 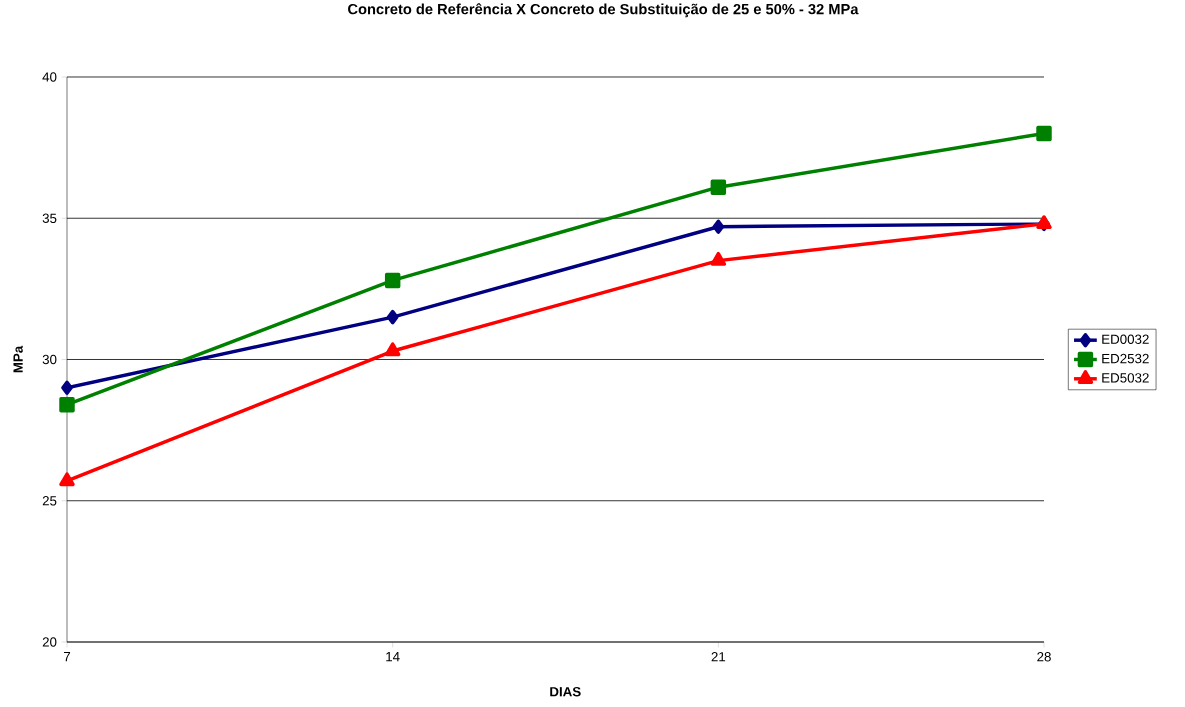 What do you see at coordinates (1044, 657) in the screenshot?
I see `x-tick-label: 28` at bounding box center [1044, 657].